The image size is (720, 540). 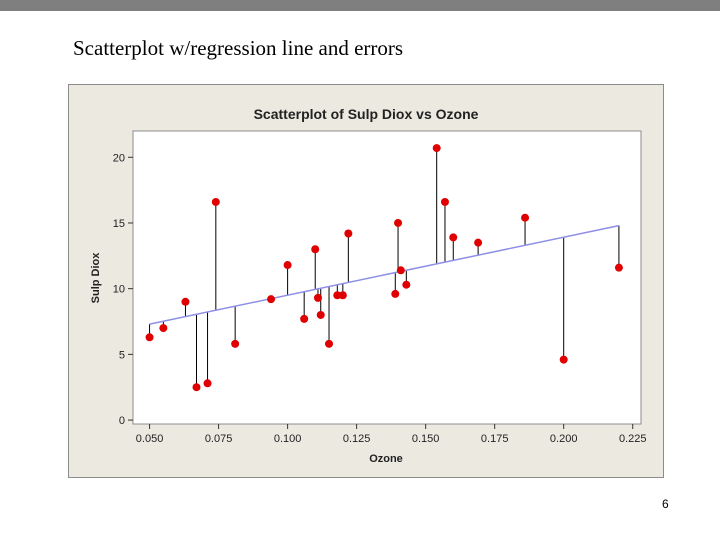 What do you see at coordinates (96, 278) in the screenshot?
I see `y-axis-label: Sulp Diox` at bounding box center [96, 278].